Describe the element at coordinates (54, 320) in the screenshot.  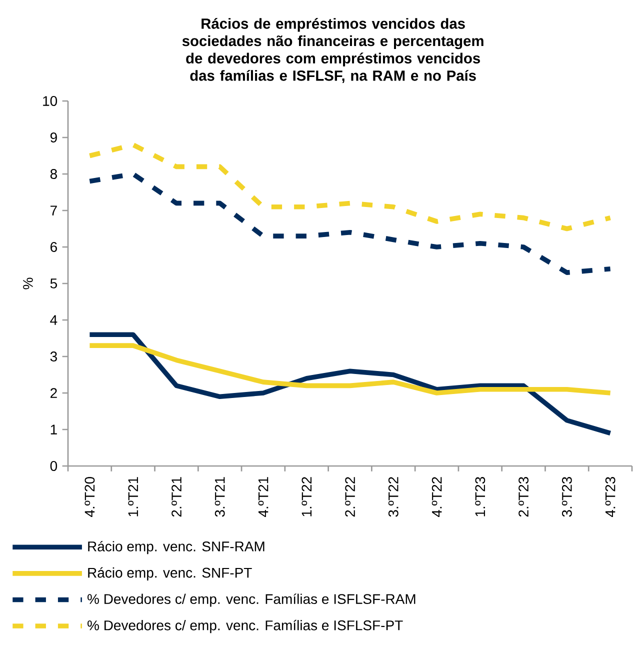
I see `y-tick-label: 4` at that location.